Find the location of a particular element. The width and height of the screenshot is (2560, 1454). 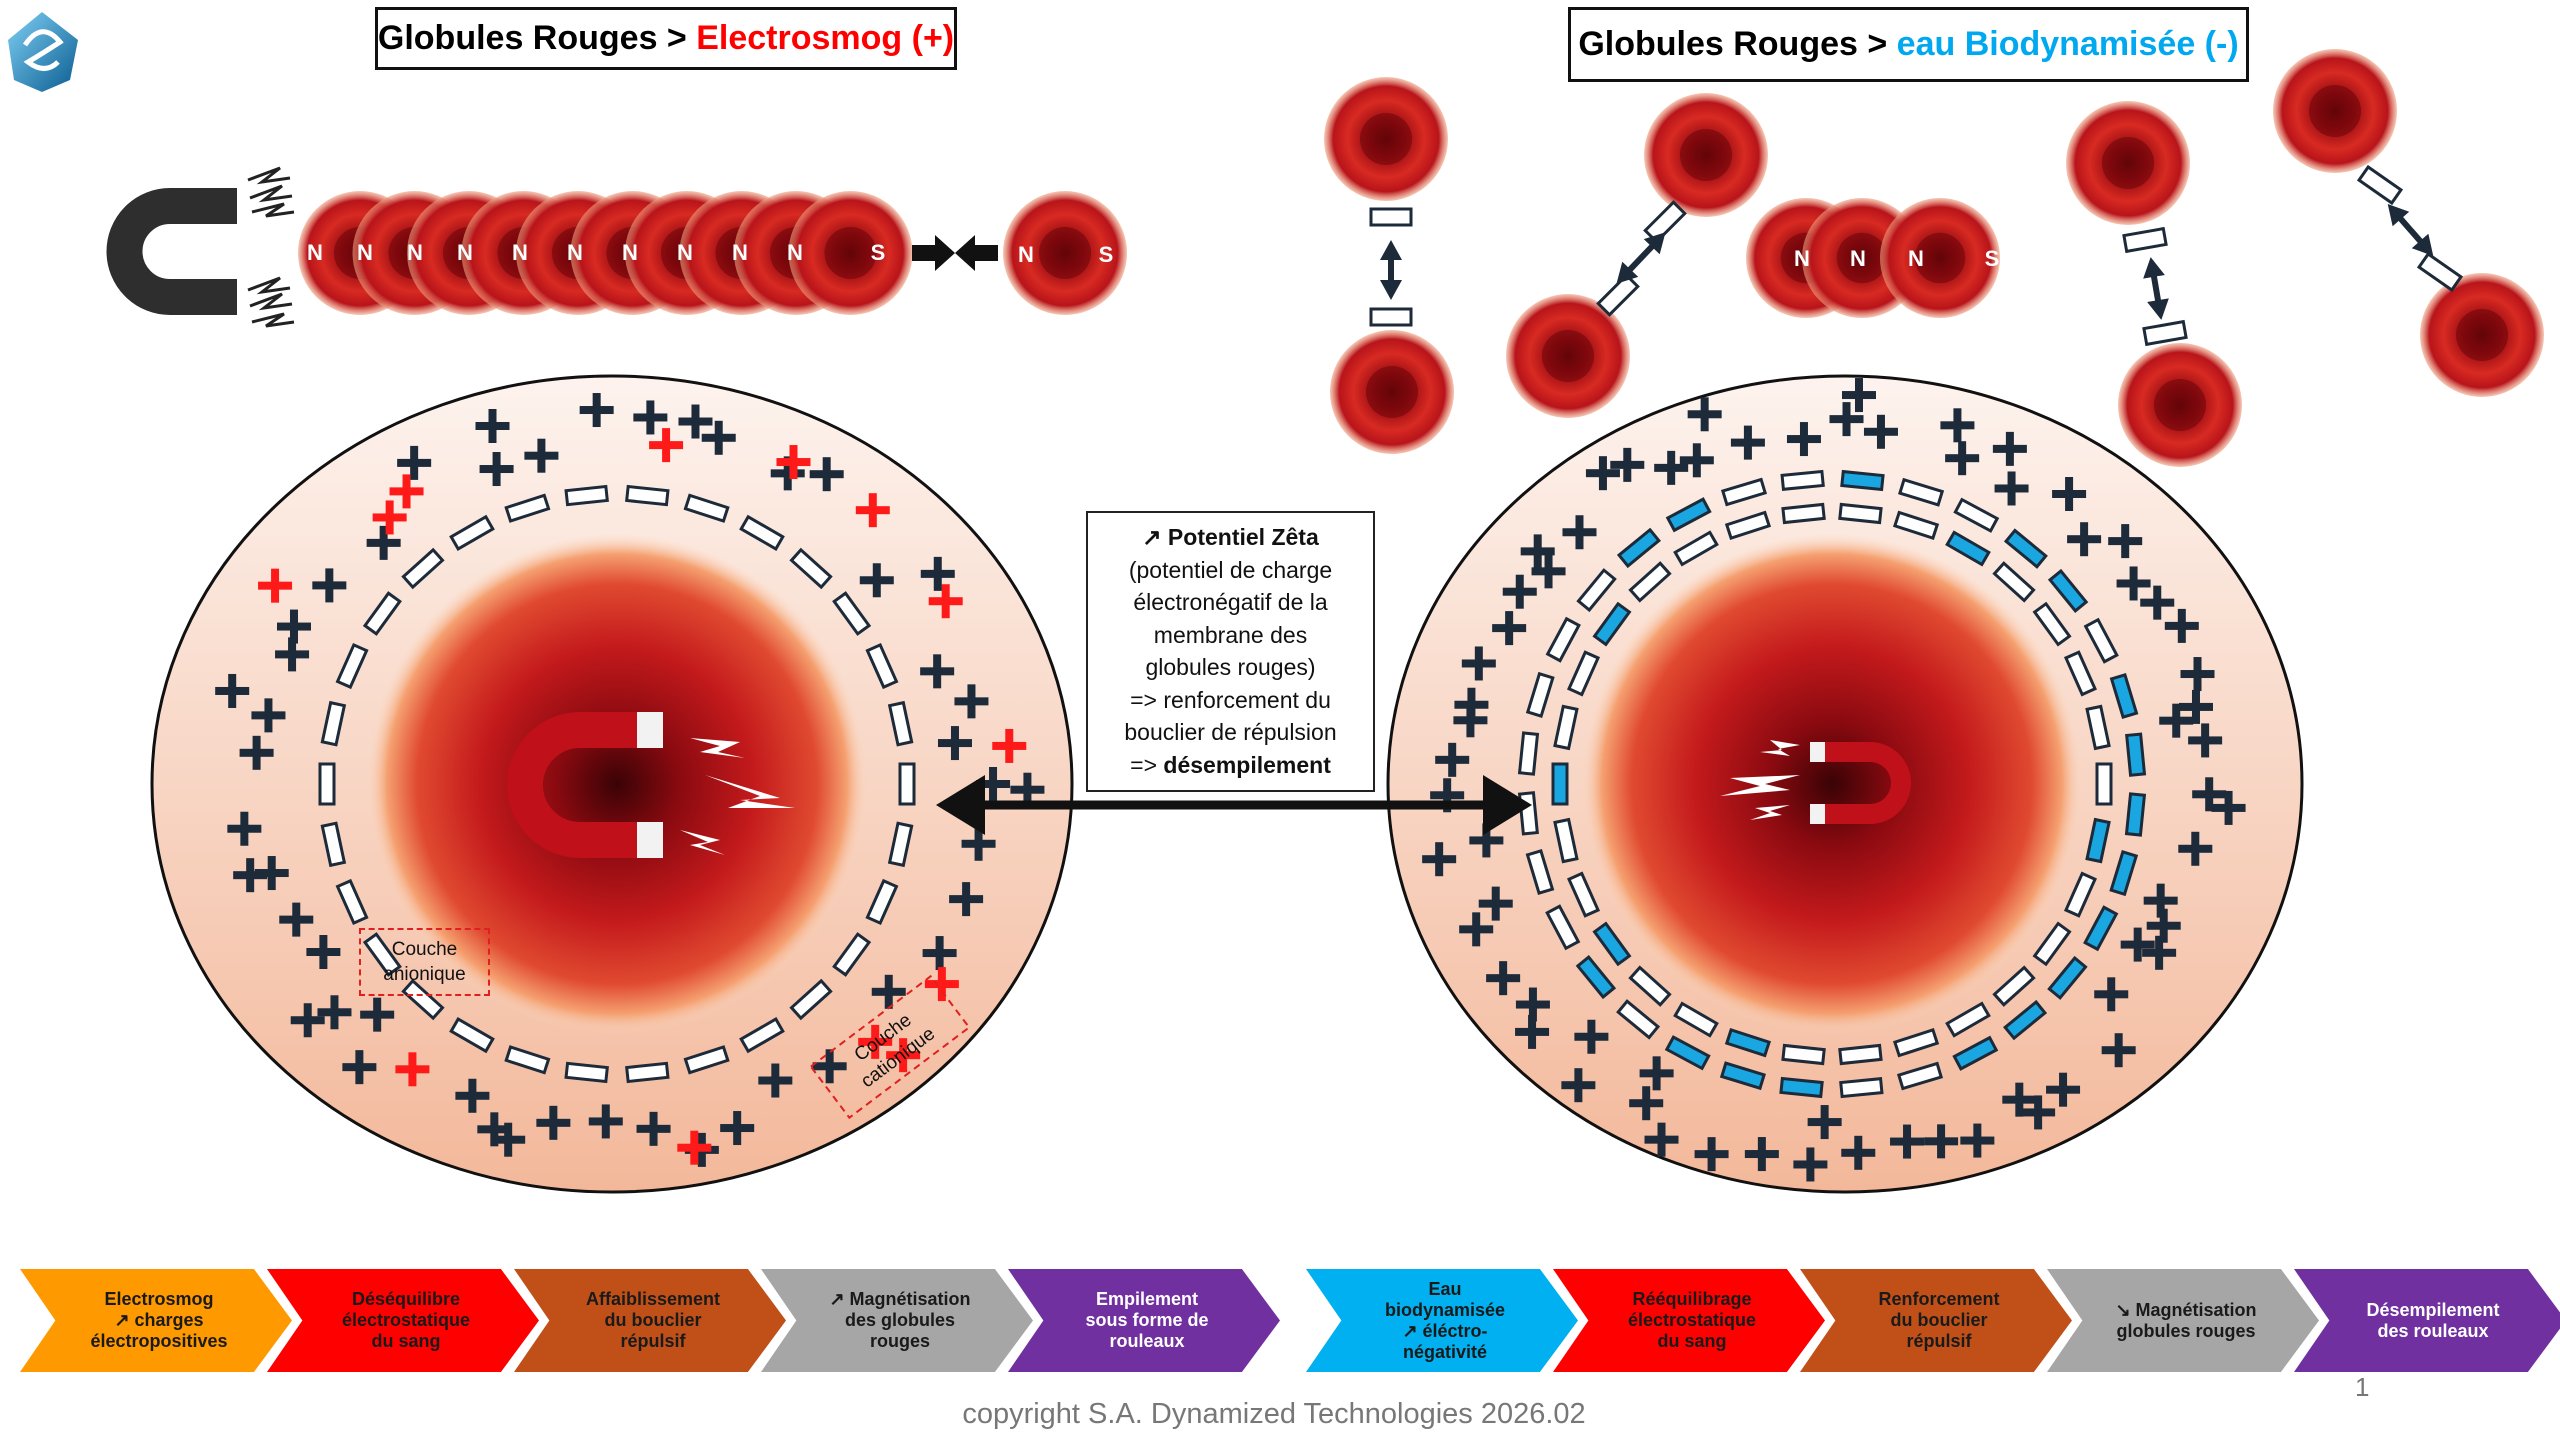

process-step-text: électrostatique is located at coordinates (1692, 1320).